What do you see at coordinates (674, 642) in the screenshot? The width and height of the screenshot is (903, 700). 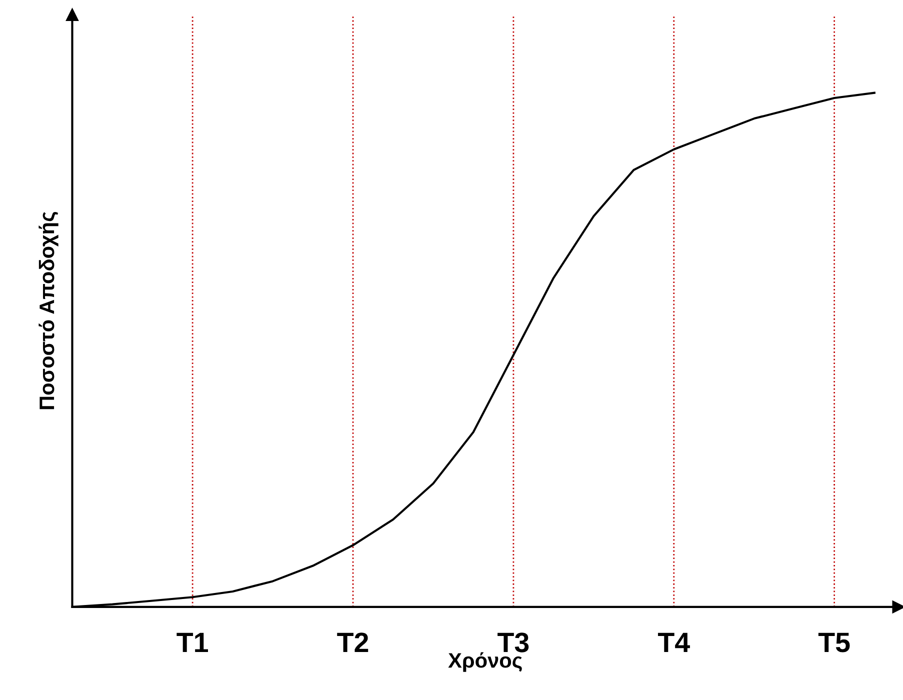 I see `x-tick-label: T4` at bounding box center [674, 642].